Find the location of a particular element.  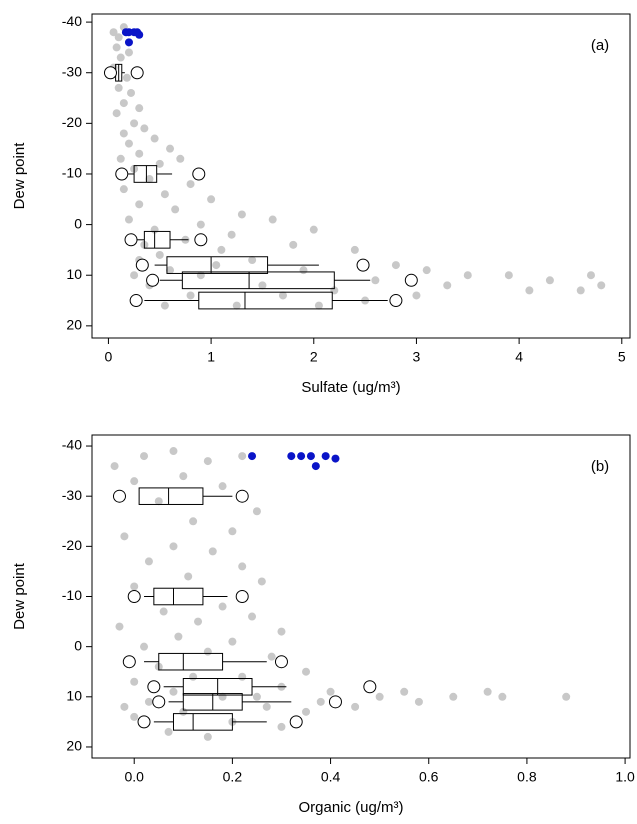

x-tick-label: 0.2 is located at coordinates (233, 777).